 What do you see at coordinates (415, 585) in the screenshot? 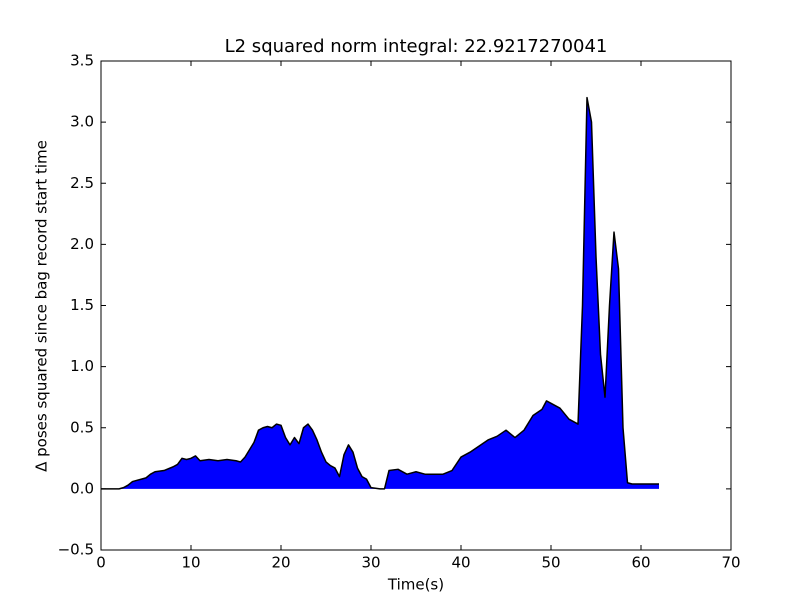
I see `x-axis-label: Time(s)` at bounding box center [415, 585].